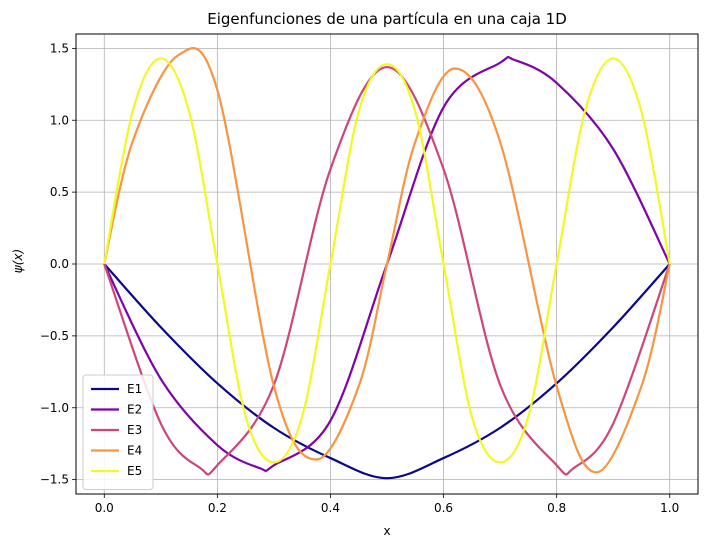  What do you see at coordinates (443, 508) in the screenshot?
I see `x-tick-label: 0.6` at bounding box center [443, 508].